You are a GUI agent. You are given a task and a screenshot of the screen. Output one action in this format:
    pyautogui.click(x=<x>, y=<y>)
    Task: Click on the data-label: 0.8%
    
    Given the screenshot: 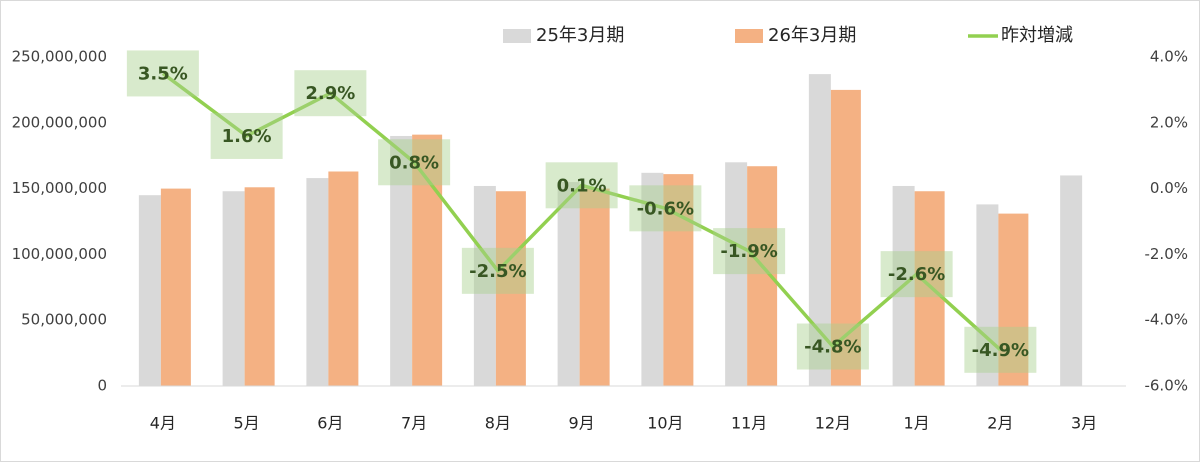 What is the action you would take?
    pyautogui.click(x=414, y=162)
    